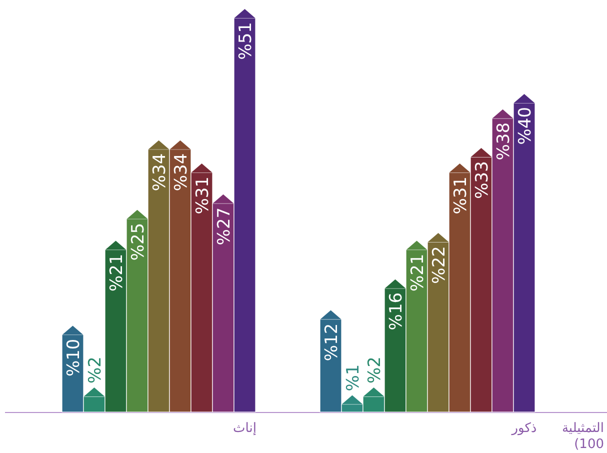 This screenshot has height=453, width=607. What do you see at coordinates (504, 141) in the screenshot?
I see `data-label: %38` at bounding box center [504, 141].